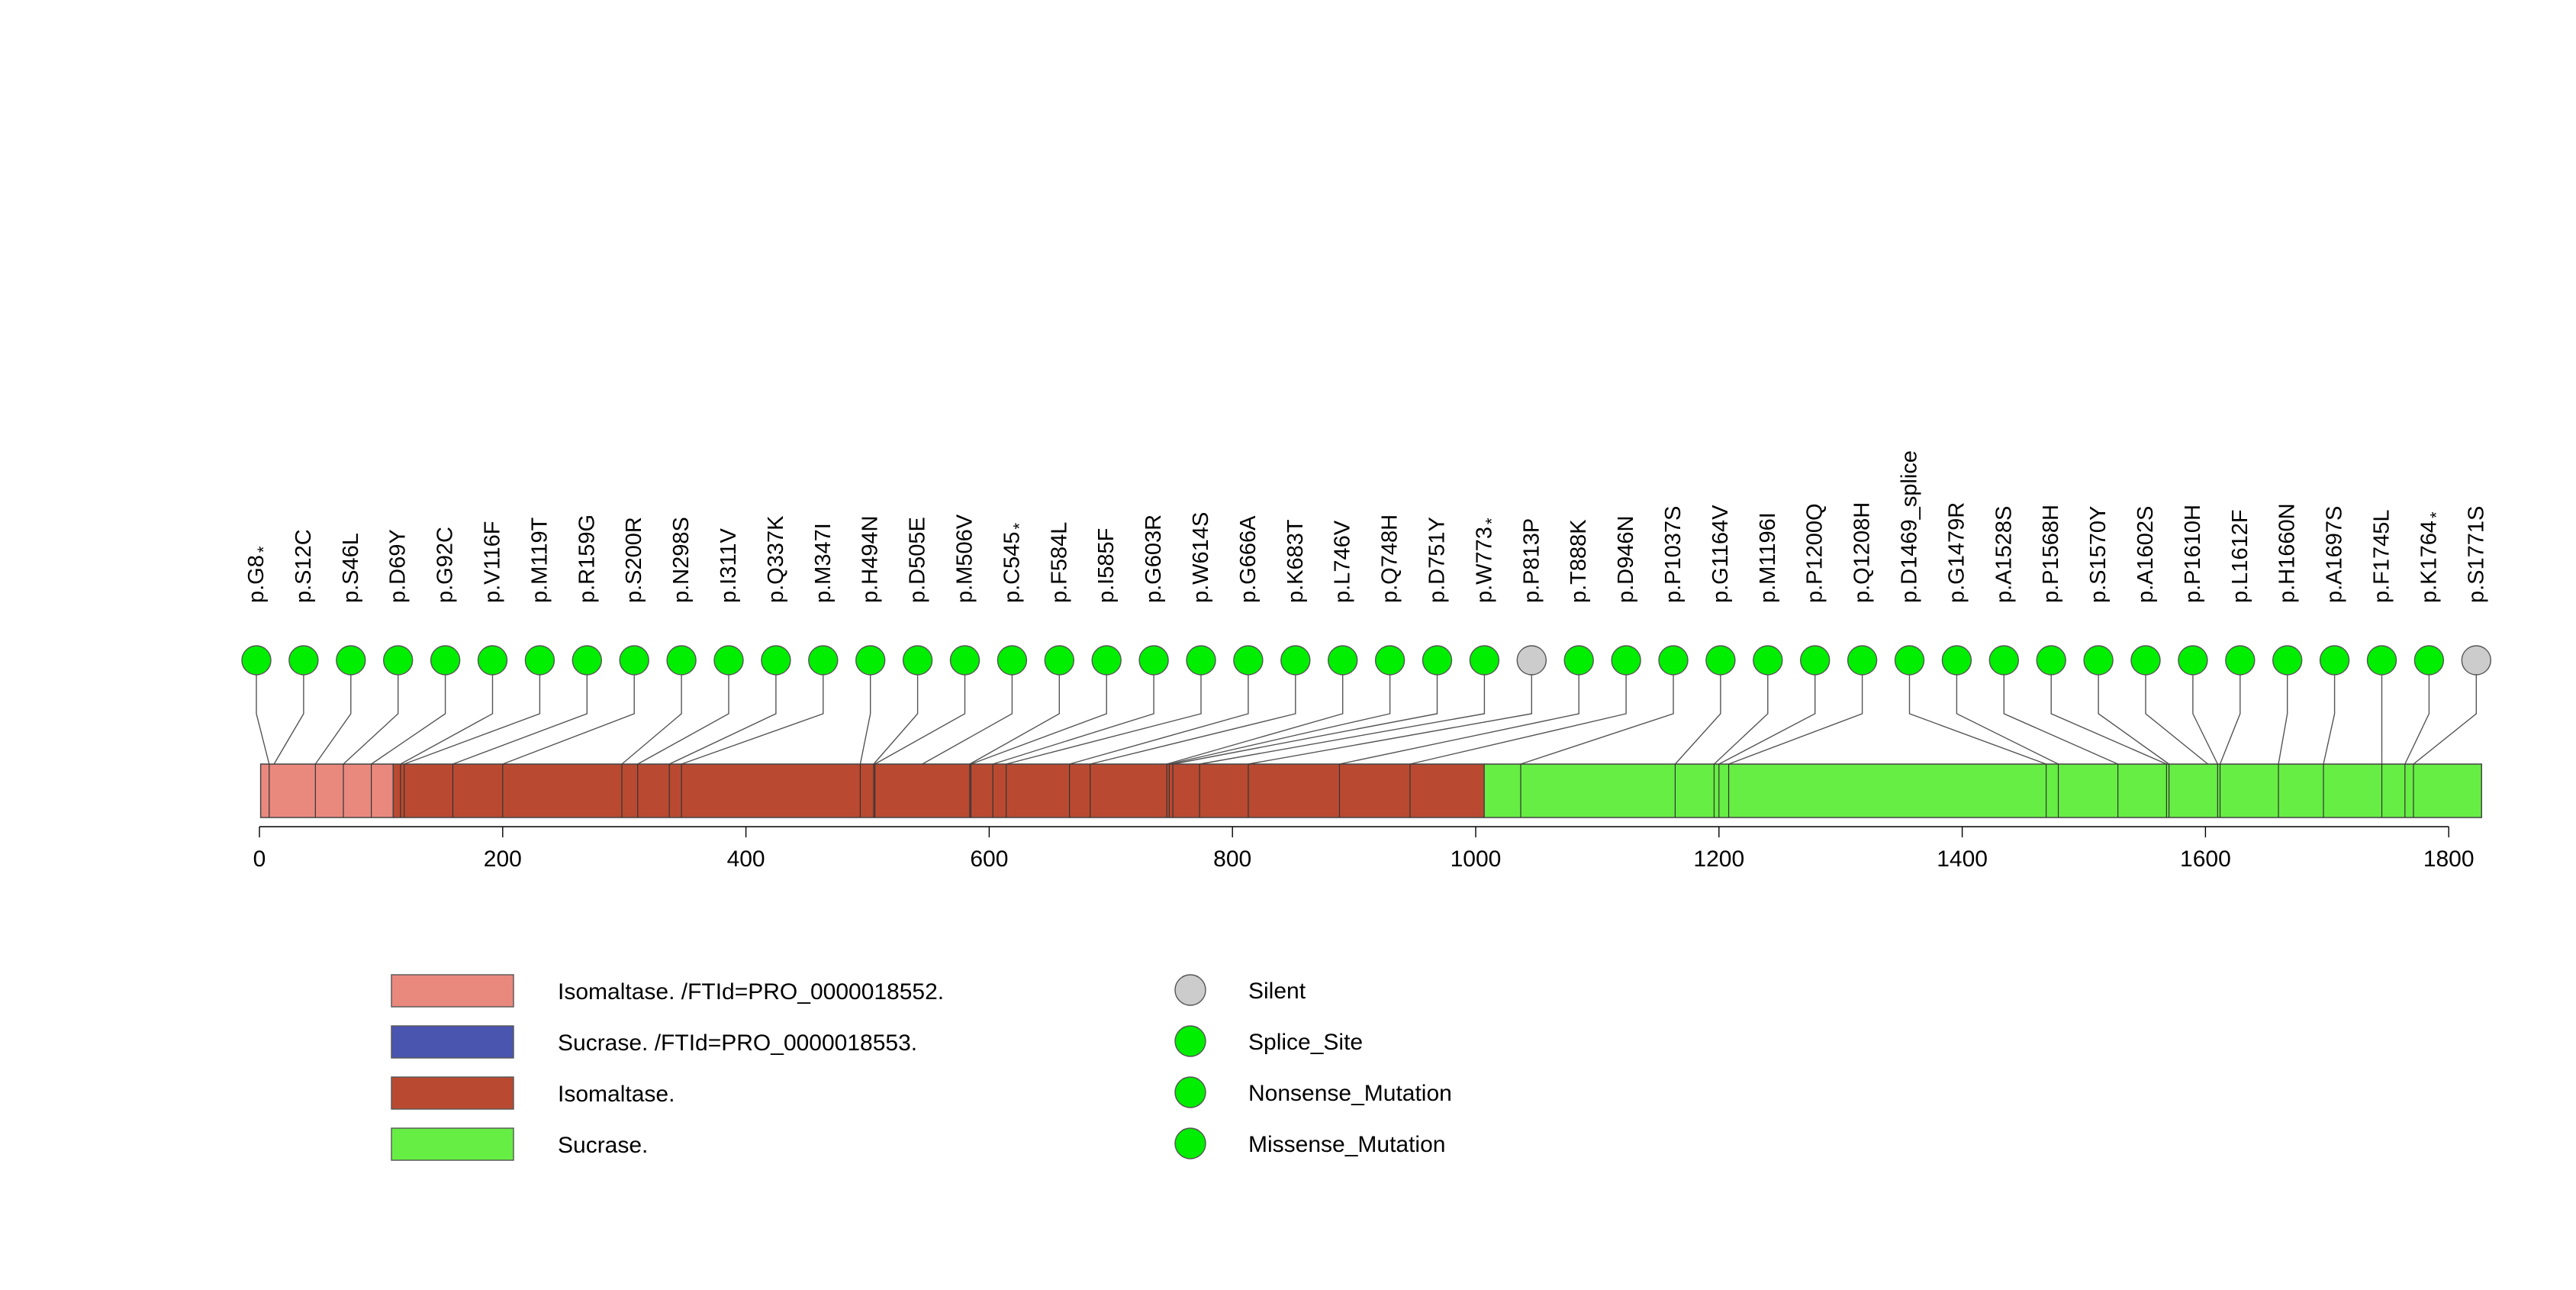 The height and width of the screenshot is (1290, 2576). What do you see at coordinates (1768, 557) in the screenshot?
I see `mutation-label: p.M1196I` at bounding box center [1768, 557].